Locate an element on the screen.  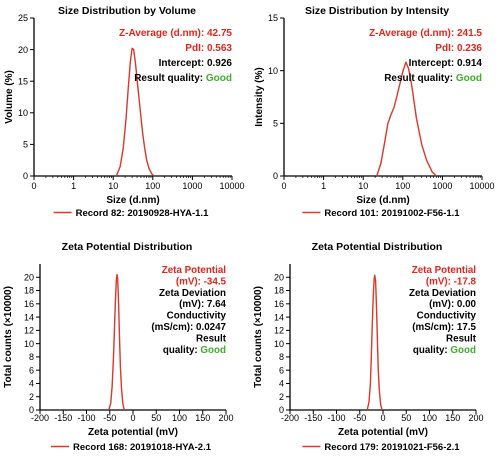
legend-label: Record 168: 20191018-HYA-2.1 is located at coordinates (142, 447).